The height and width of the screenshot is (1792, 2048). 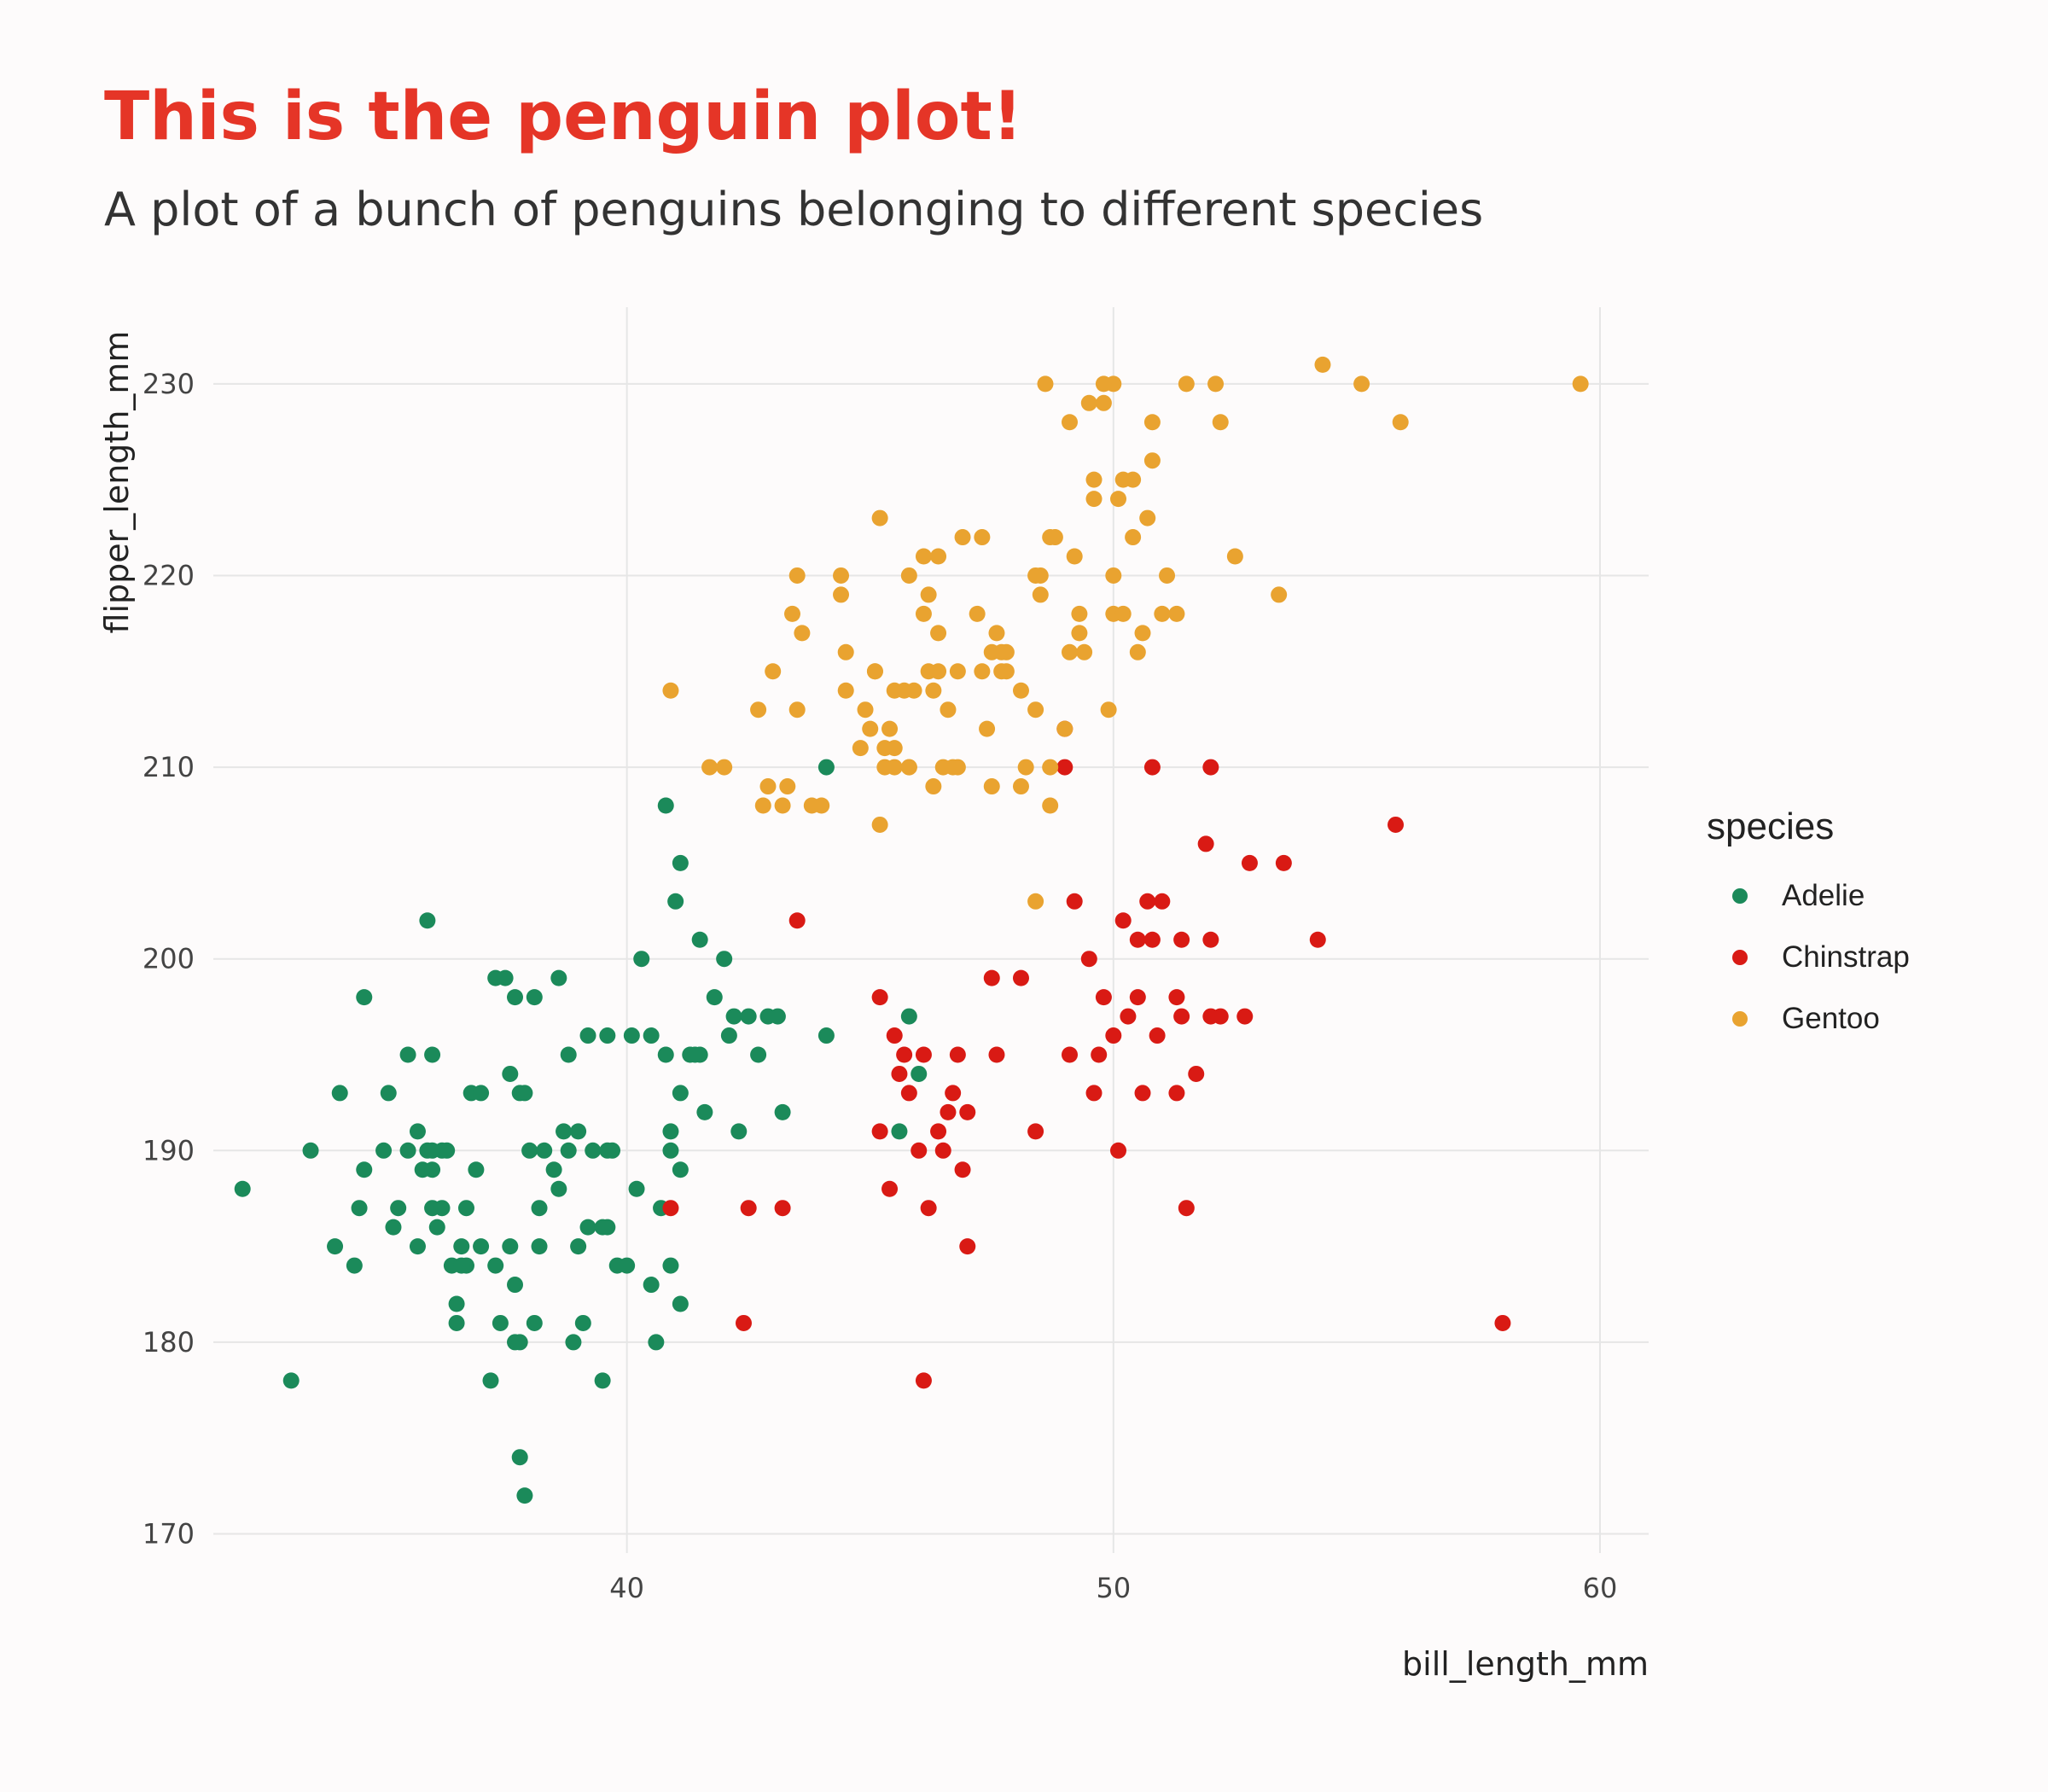 What do you see at coordinates (169, 1534) in the screenshot?
I see `y-tick-label: 170` at bounding box center [169, 1534].